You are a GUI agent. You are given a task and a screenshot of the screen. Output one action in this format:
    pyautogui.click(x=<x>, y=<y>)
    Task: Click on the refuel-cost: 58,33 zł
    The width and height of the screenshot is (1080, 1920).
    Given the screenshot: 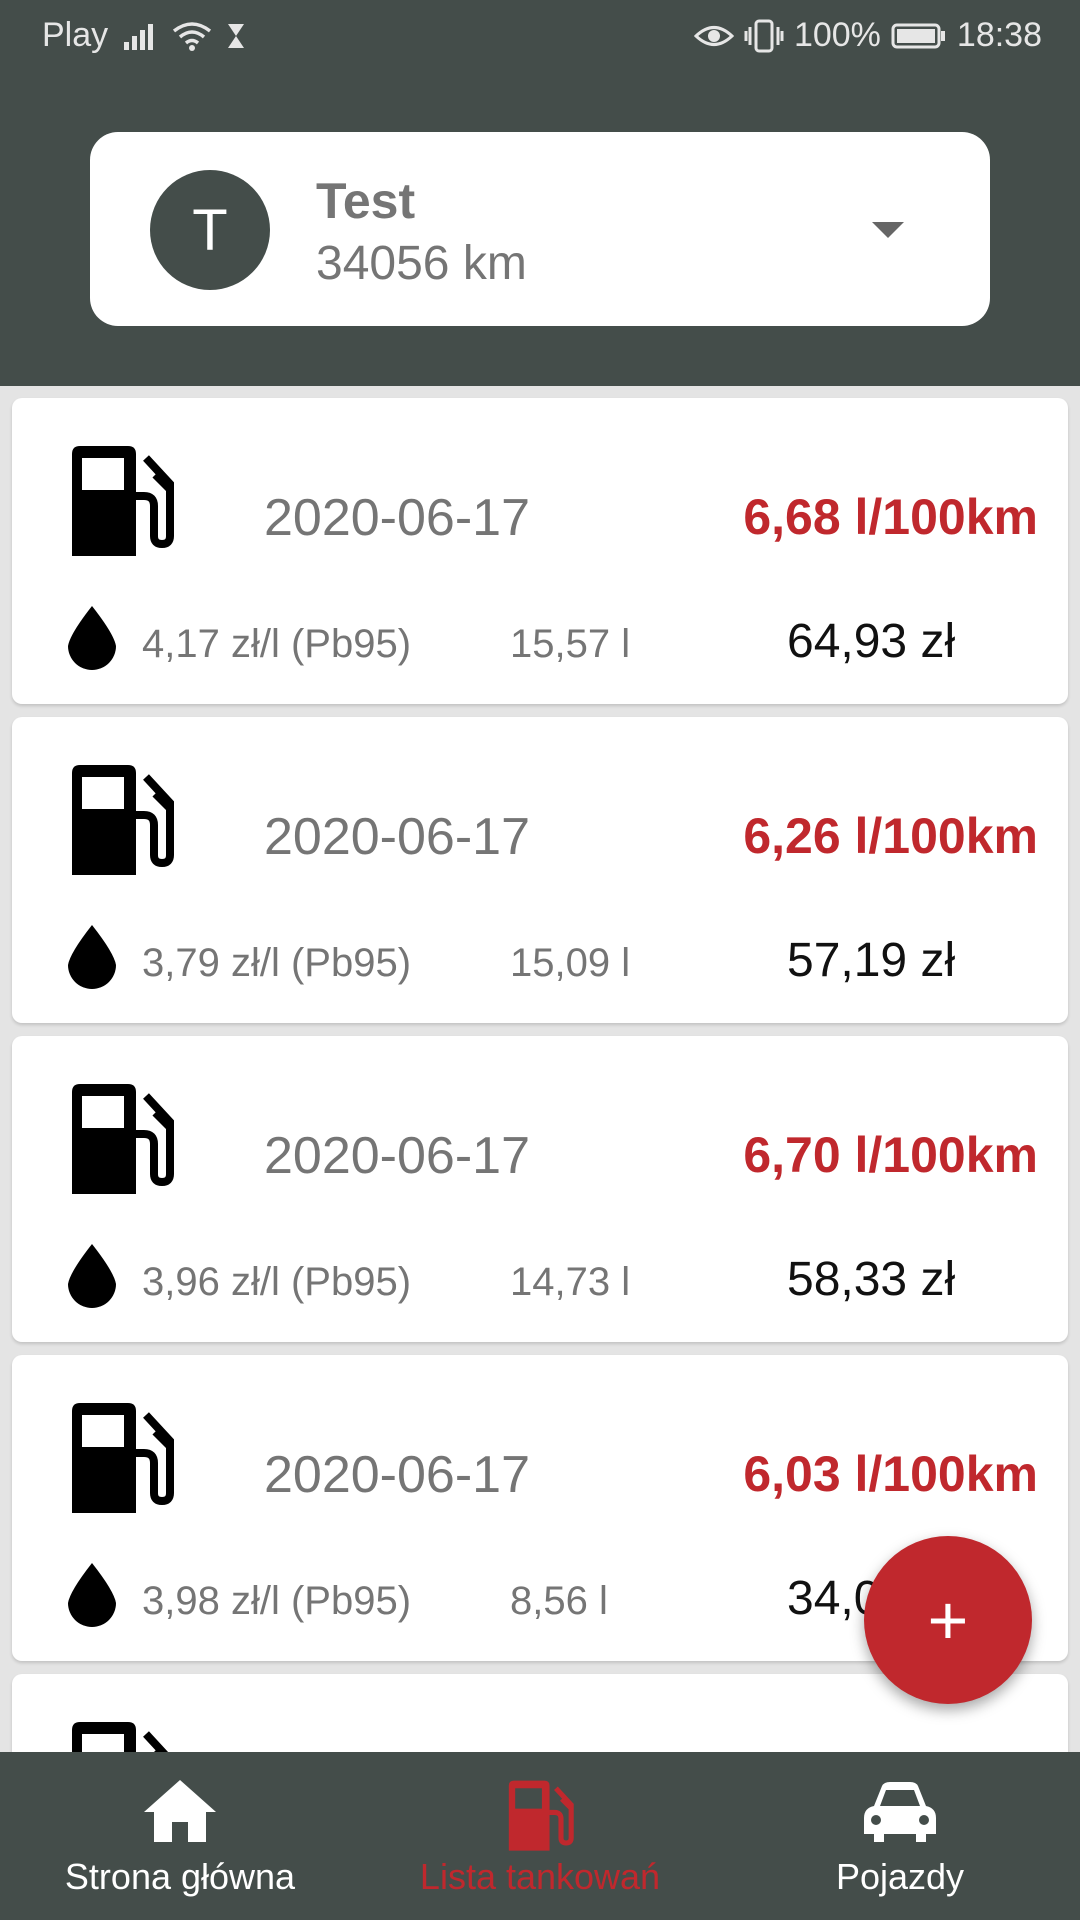 What is the action you would take?
    pyautogui.click(x=871, y=1279)
    